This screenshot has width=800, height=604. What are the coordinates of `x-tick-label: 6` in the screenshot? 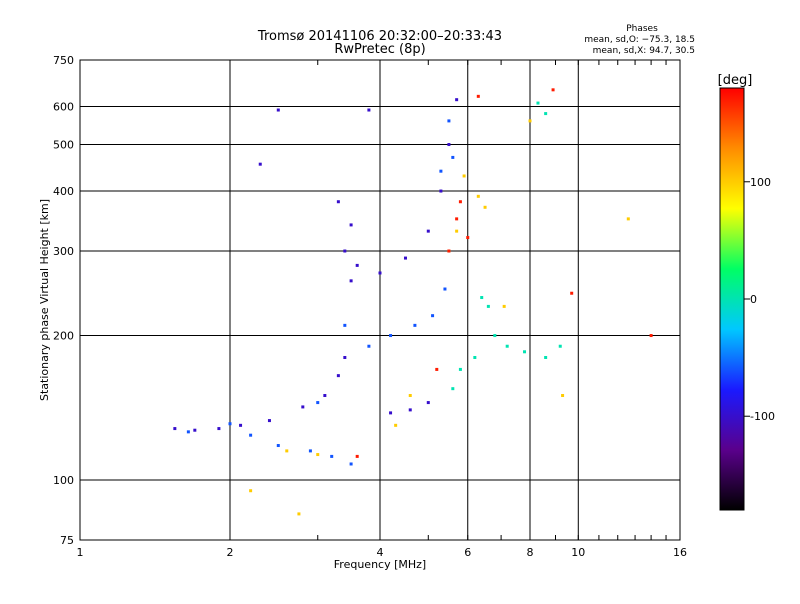 It's located at (467, 552).